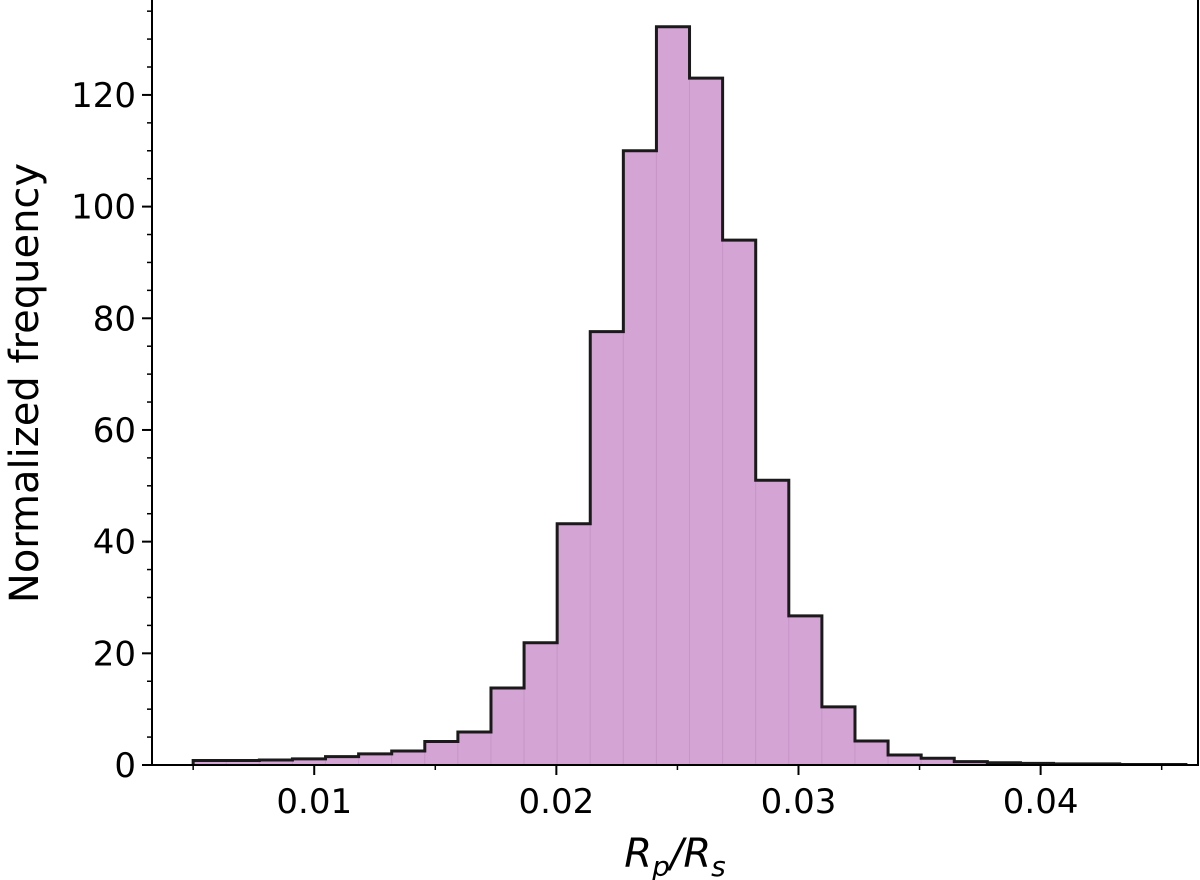 Image resolution: width=1200 pixels, height=880 pixels. I want to click on x-axis-label: Rp/Rs, so click(674, 855).